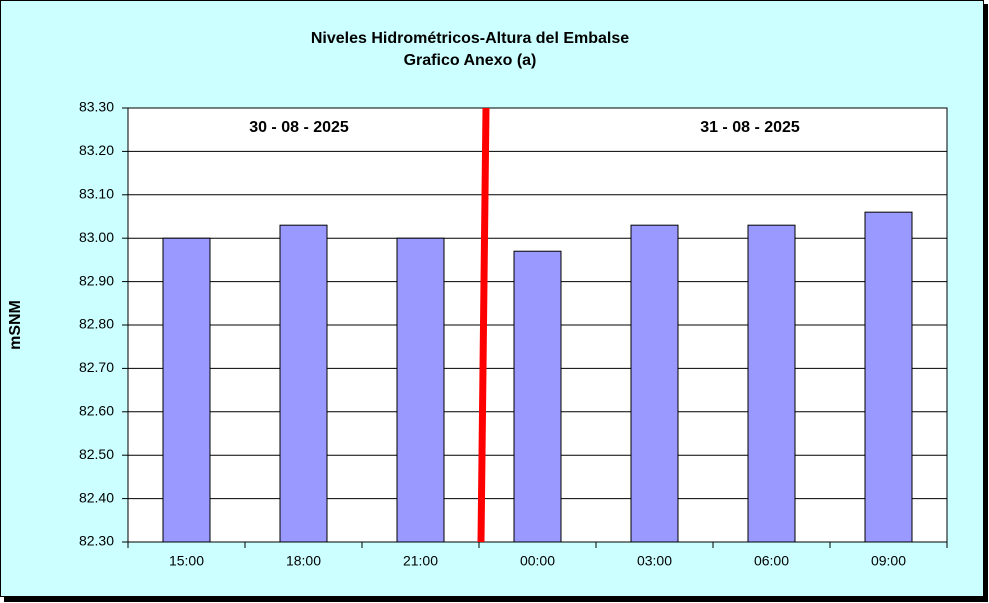 Image resolution: width=989 pixels, height=603 pixels. What do you see at coordinates (15, 325) in the screenshot?
I see `y-axis-label: mSNM` at bounding box center [15, 325].